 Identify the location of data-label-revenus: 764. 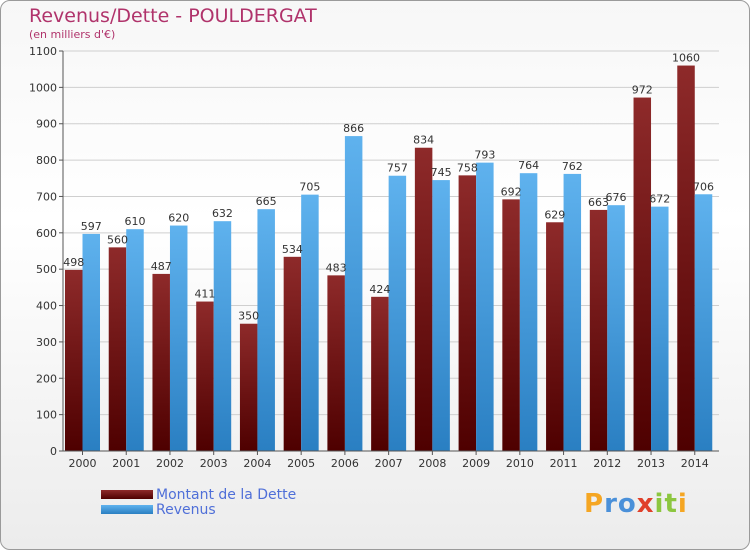
(528, 165).